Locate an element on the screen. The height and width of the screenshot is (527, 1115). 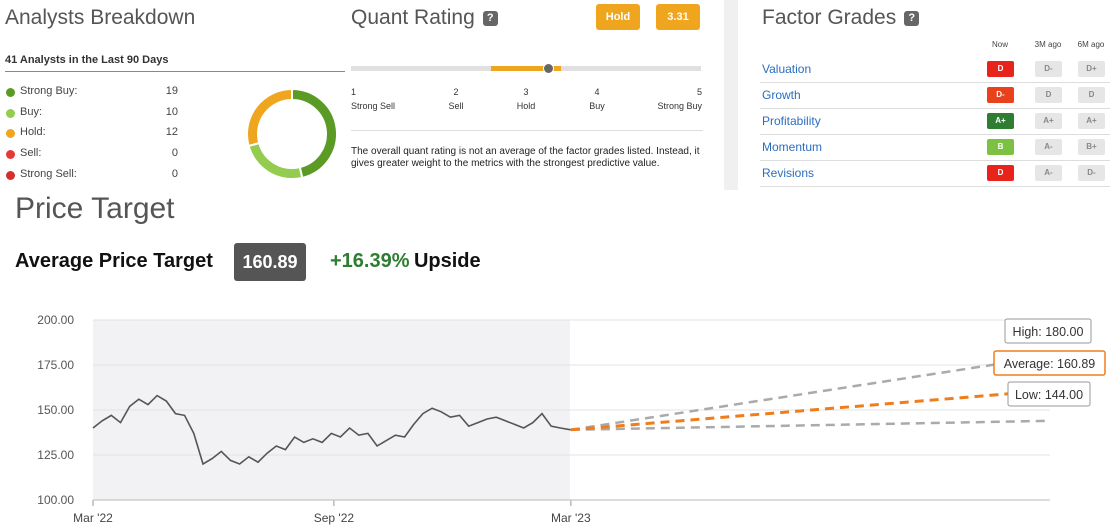
target-label-average: Average: 160.89 is located at coordinates (1049, 363).